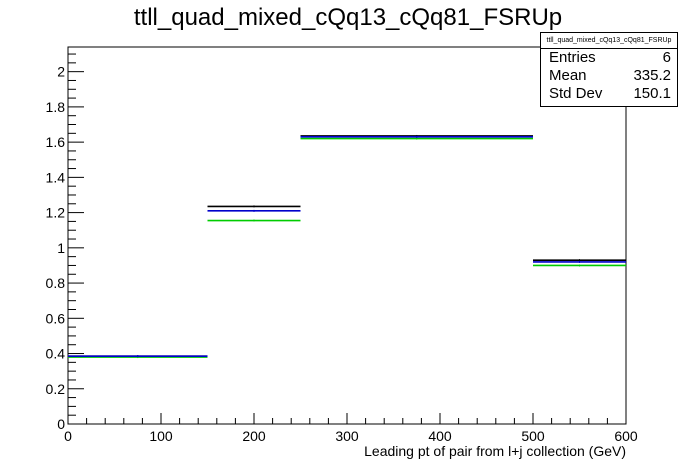  What do you see at coordinates (56, 318) in the screenshot?
I see `y-tick-label: 0.6` at bounding box center [56, 318].